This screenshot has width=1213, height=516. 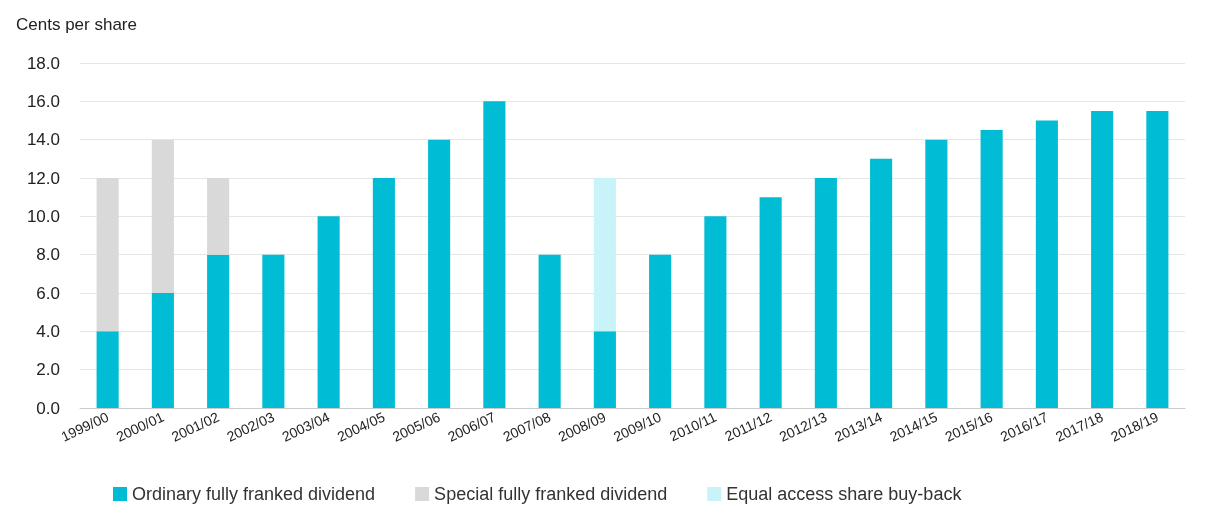 I want to click on y-tick-label: 4.0, so click(x=48, y=331).